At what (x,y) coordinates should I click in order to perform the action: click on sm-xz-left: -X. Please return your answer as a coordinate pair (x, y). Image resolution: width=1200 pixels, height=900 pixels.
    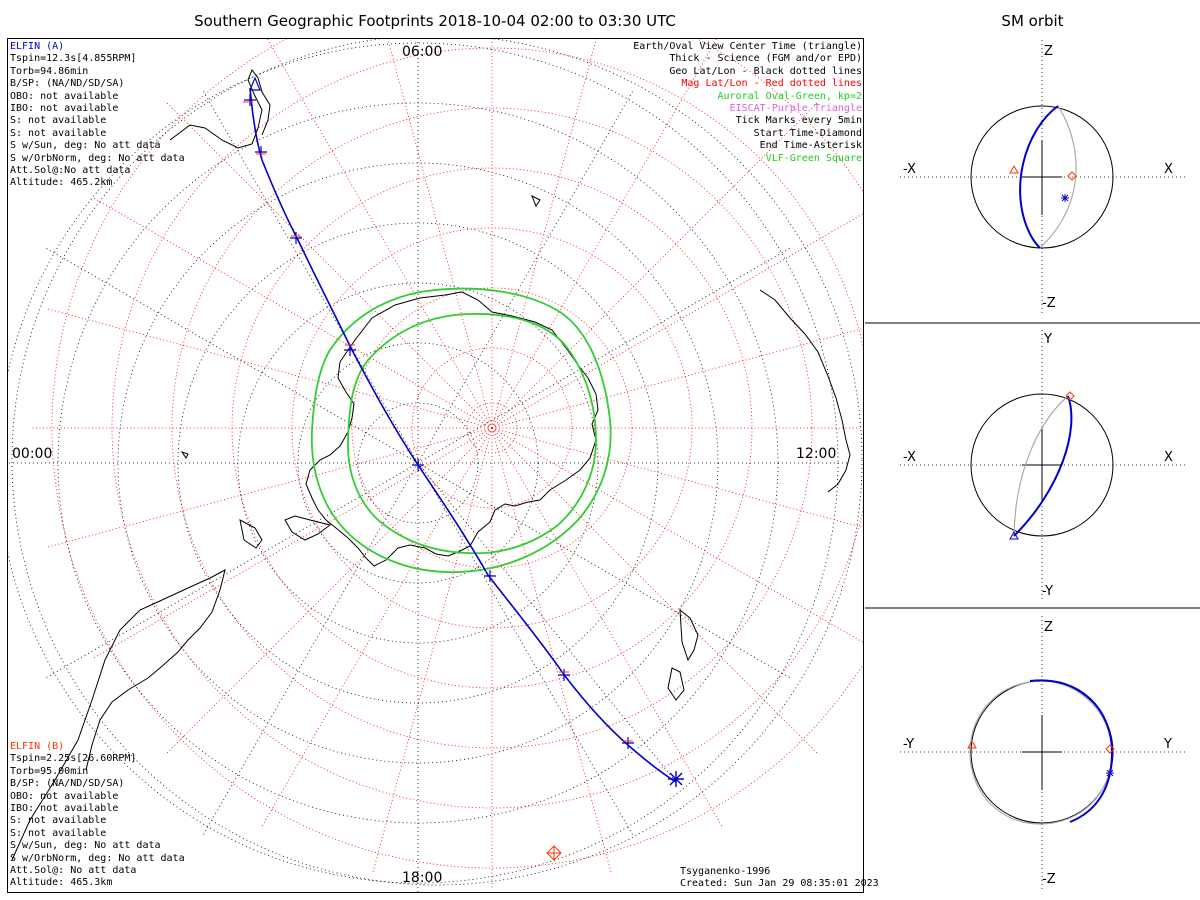
    Looking at the image, I should click on (909, 169).